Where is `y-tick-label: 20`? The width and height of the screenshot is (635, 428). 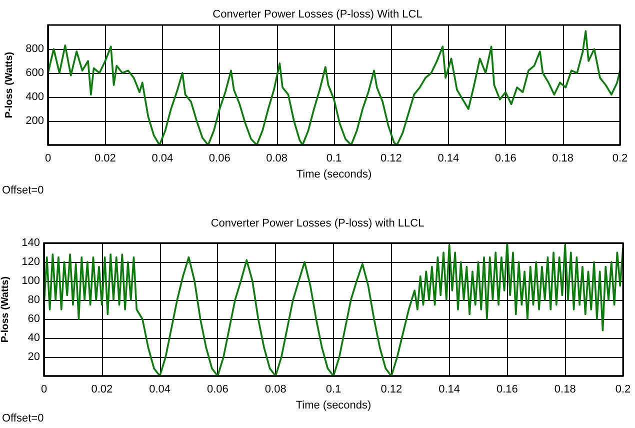
y-tick-label: 20 is located at coordinates (34, 357).